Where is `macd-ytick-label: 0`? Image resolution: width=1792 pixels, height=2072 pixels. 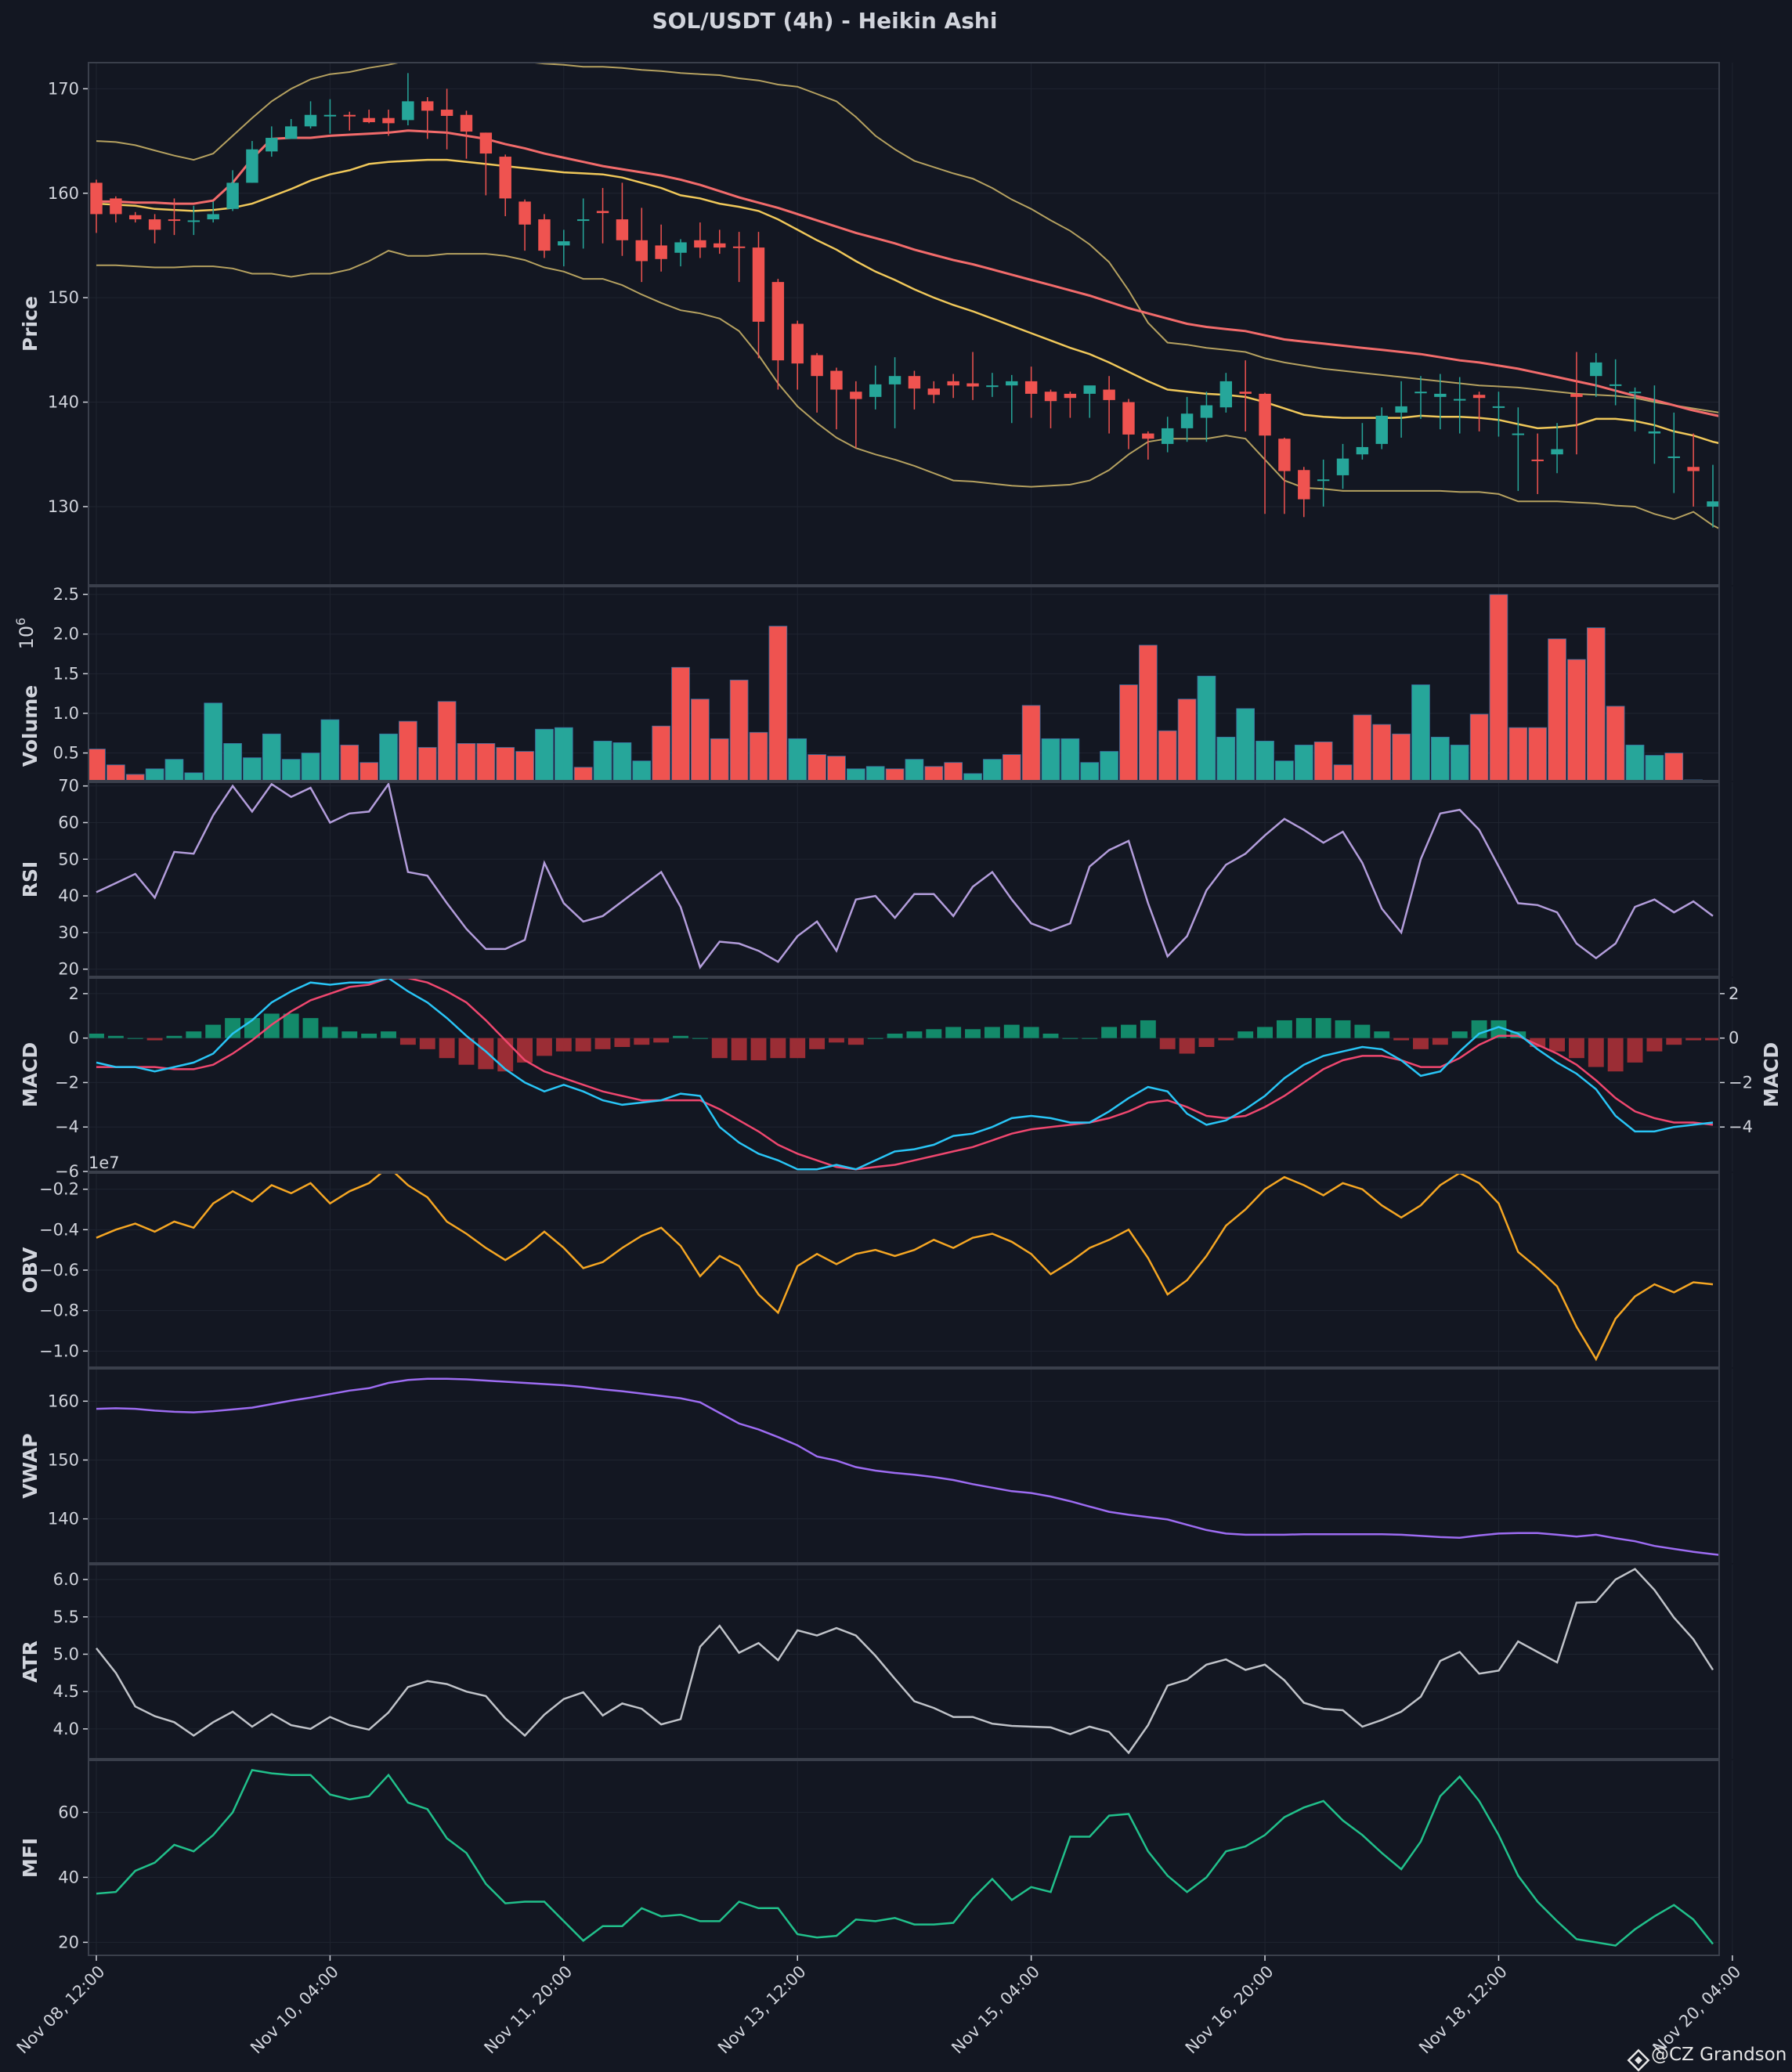
macd-ytick-label: 0 is located at coordinates (74, 1038).